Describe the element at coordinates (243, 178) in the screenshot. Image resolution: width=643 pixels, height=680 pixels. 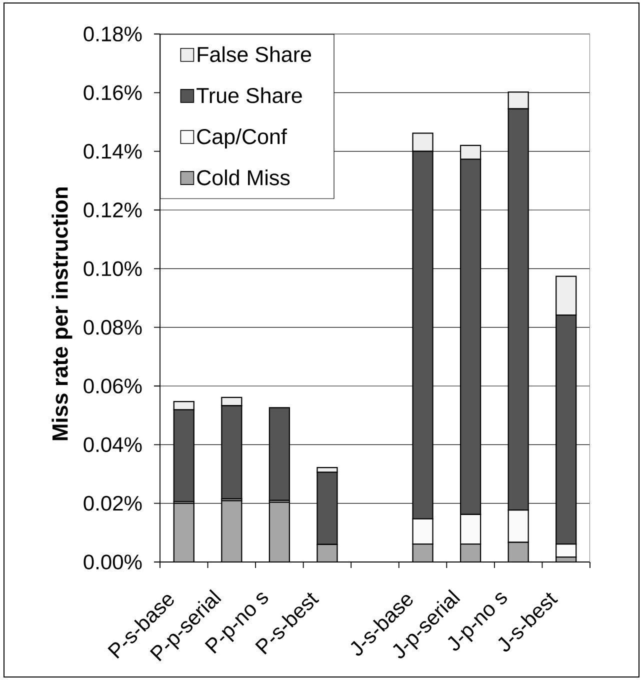
I see `legend-label: Cold Miss` at that location.